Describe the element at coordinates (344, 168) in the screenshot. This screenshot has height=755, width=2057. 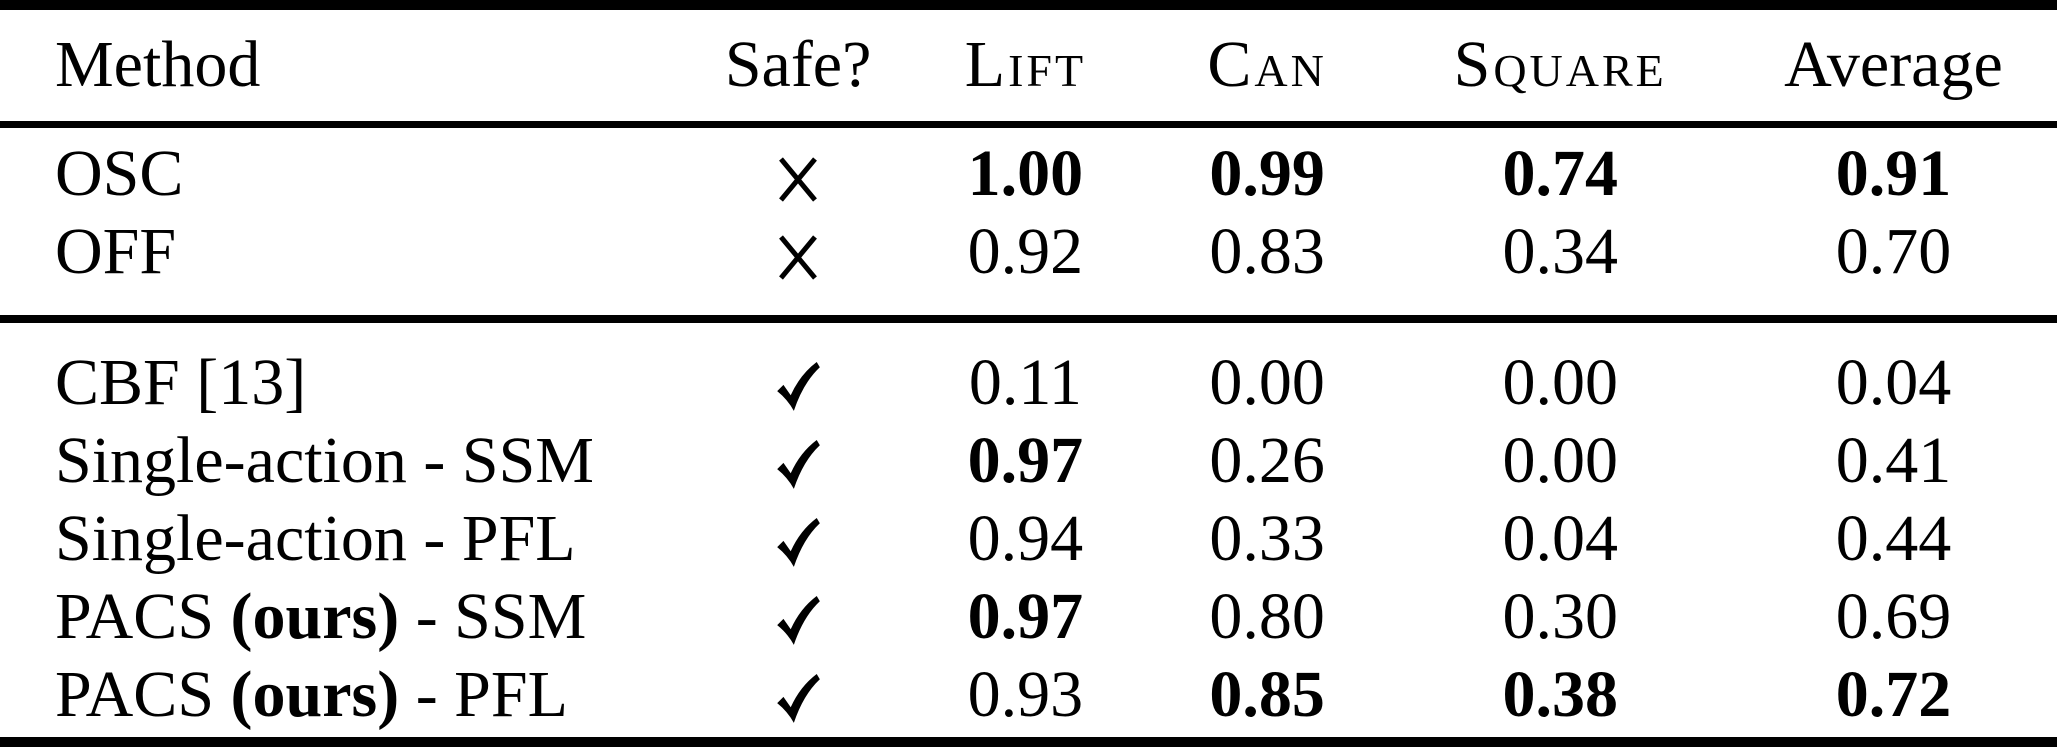
I see `method-cell: OSC` at that location.